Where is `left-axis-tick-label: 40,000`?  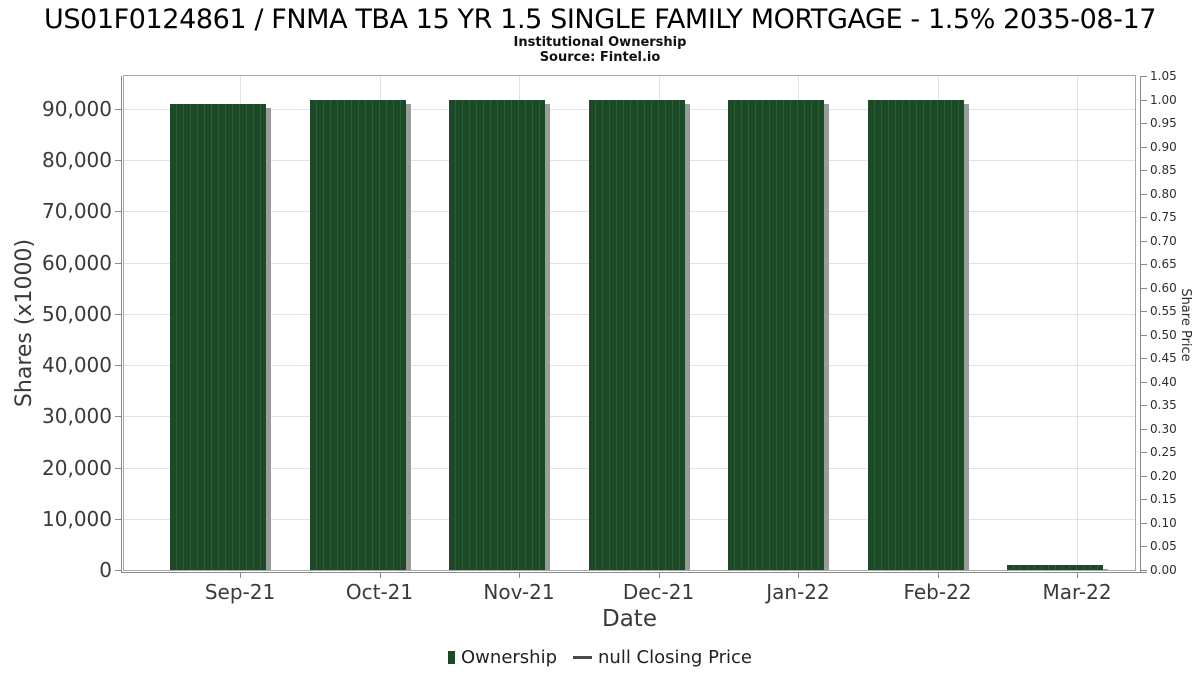 left-axis-tick-label: 40,000 is located at coordinates (77, 365).